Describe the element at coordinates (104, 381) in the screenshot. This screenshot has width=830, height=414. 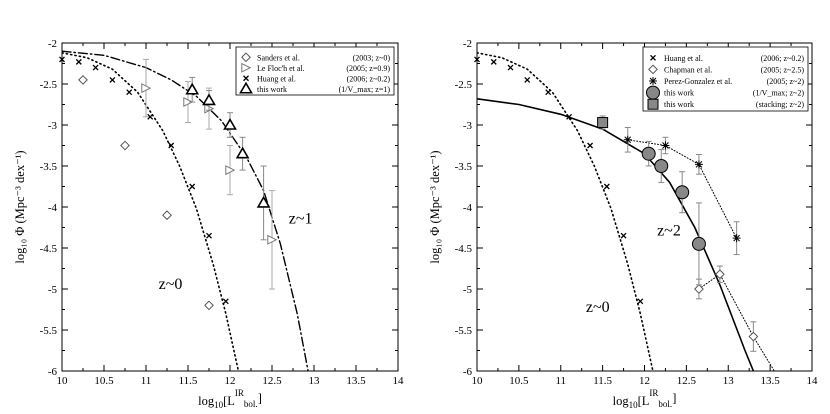
I see `x-tick-label: 10.5` at that location.